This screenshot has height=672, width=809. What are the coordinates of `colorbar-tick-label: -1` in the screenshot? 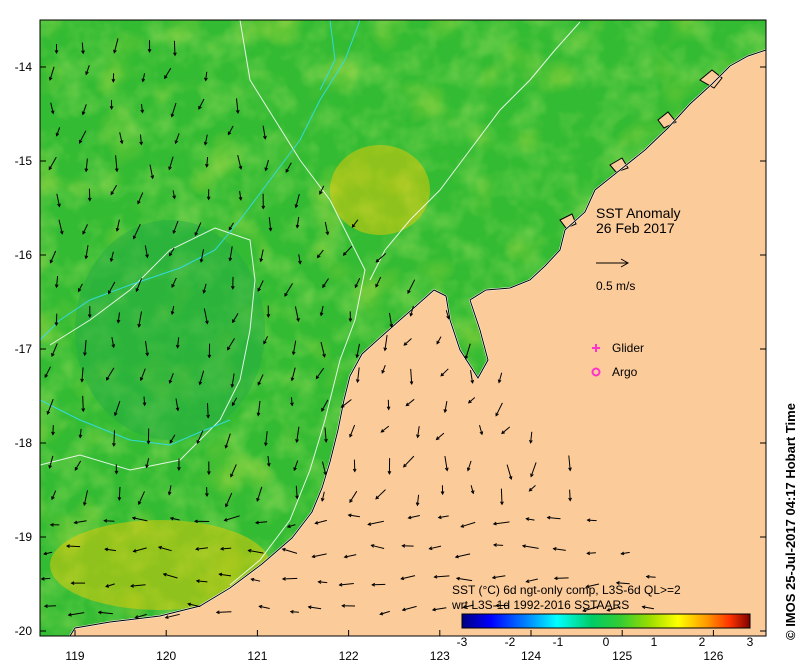 It's located at (558, 642).